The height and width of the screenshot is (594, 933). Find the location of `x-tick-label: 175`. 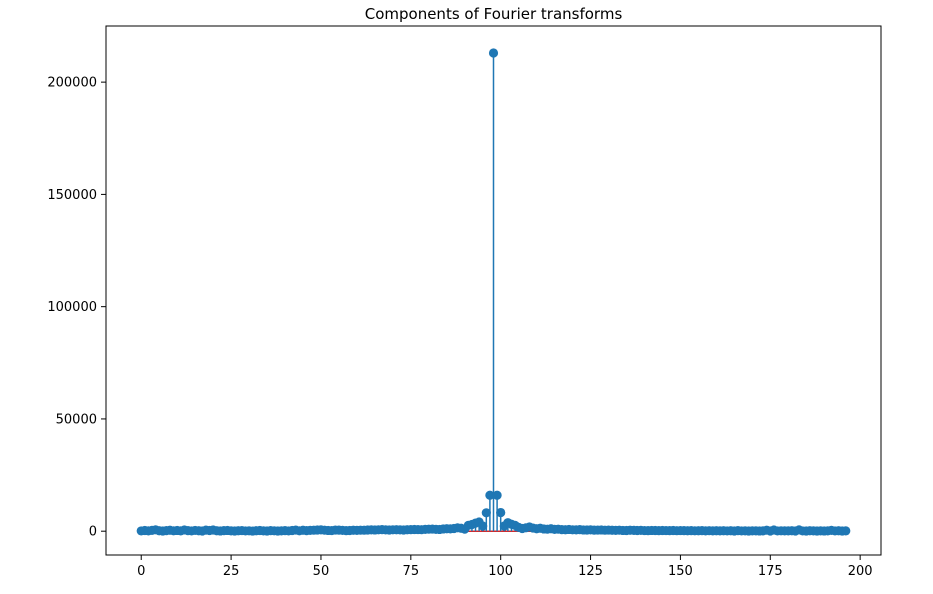

x-tick-label: 175 is located at coordinates (770, 571).